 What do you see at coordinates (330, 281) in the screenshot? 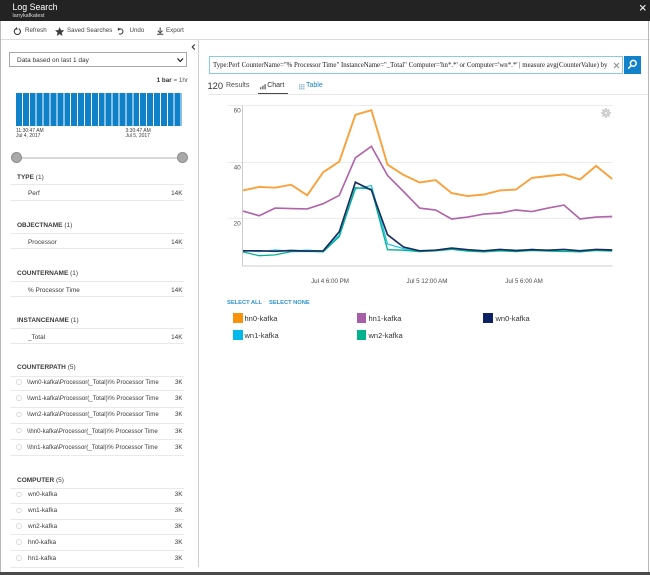
I see `svg-text: Jul 4 6:00 PM` at bounding box center [330, 281].